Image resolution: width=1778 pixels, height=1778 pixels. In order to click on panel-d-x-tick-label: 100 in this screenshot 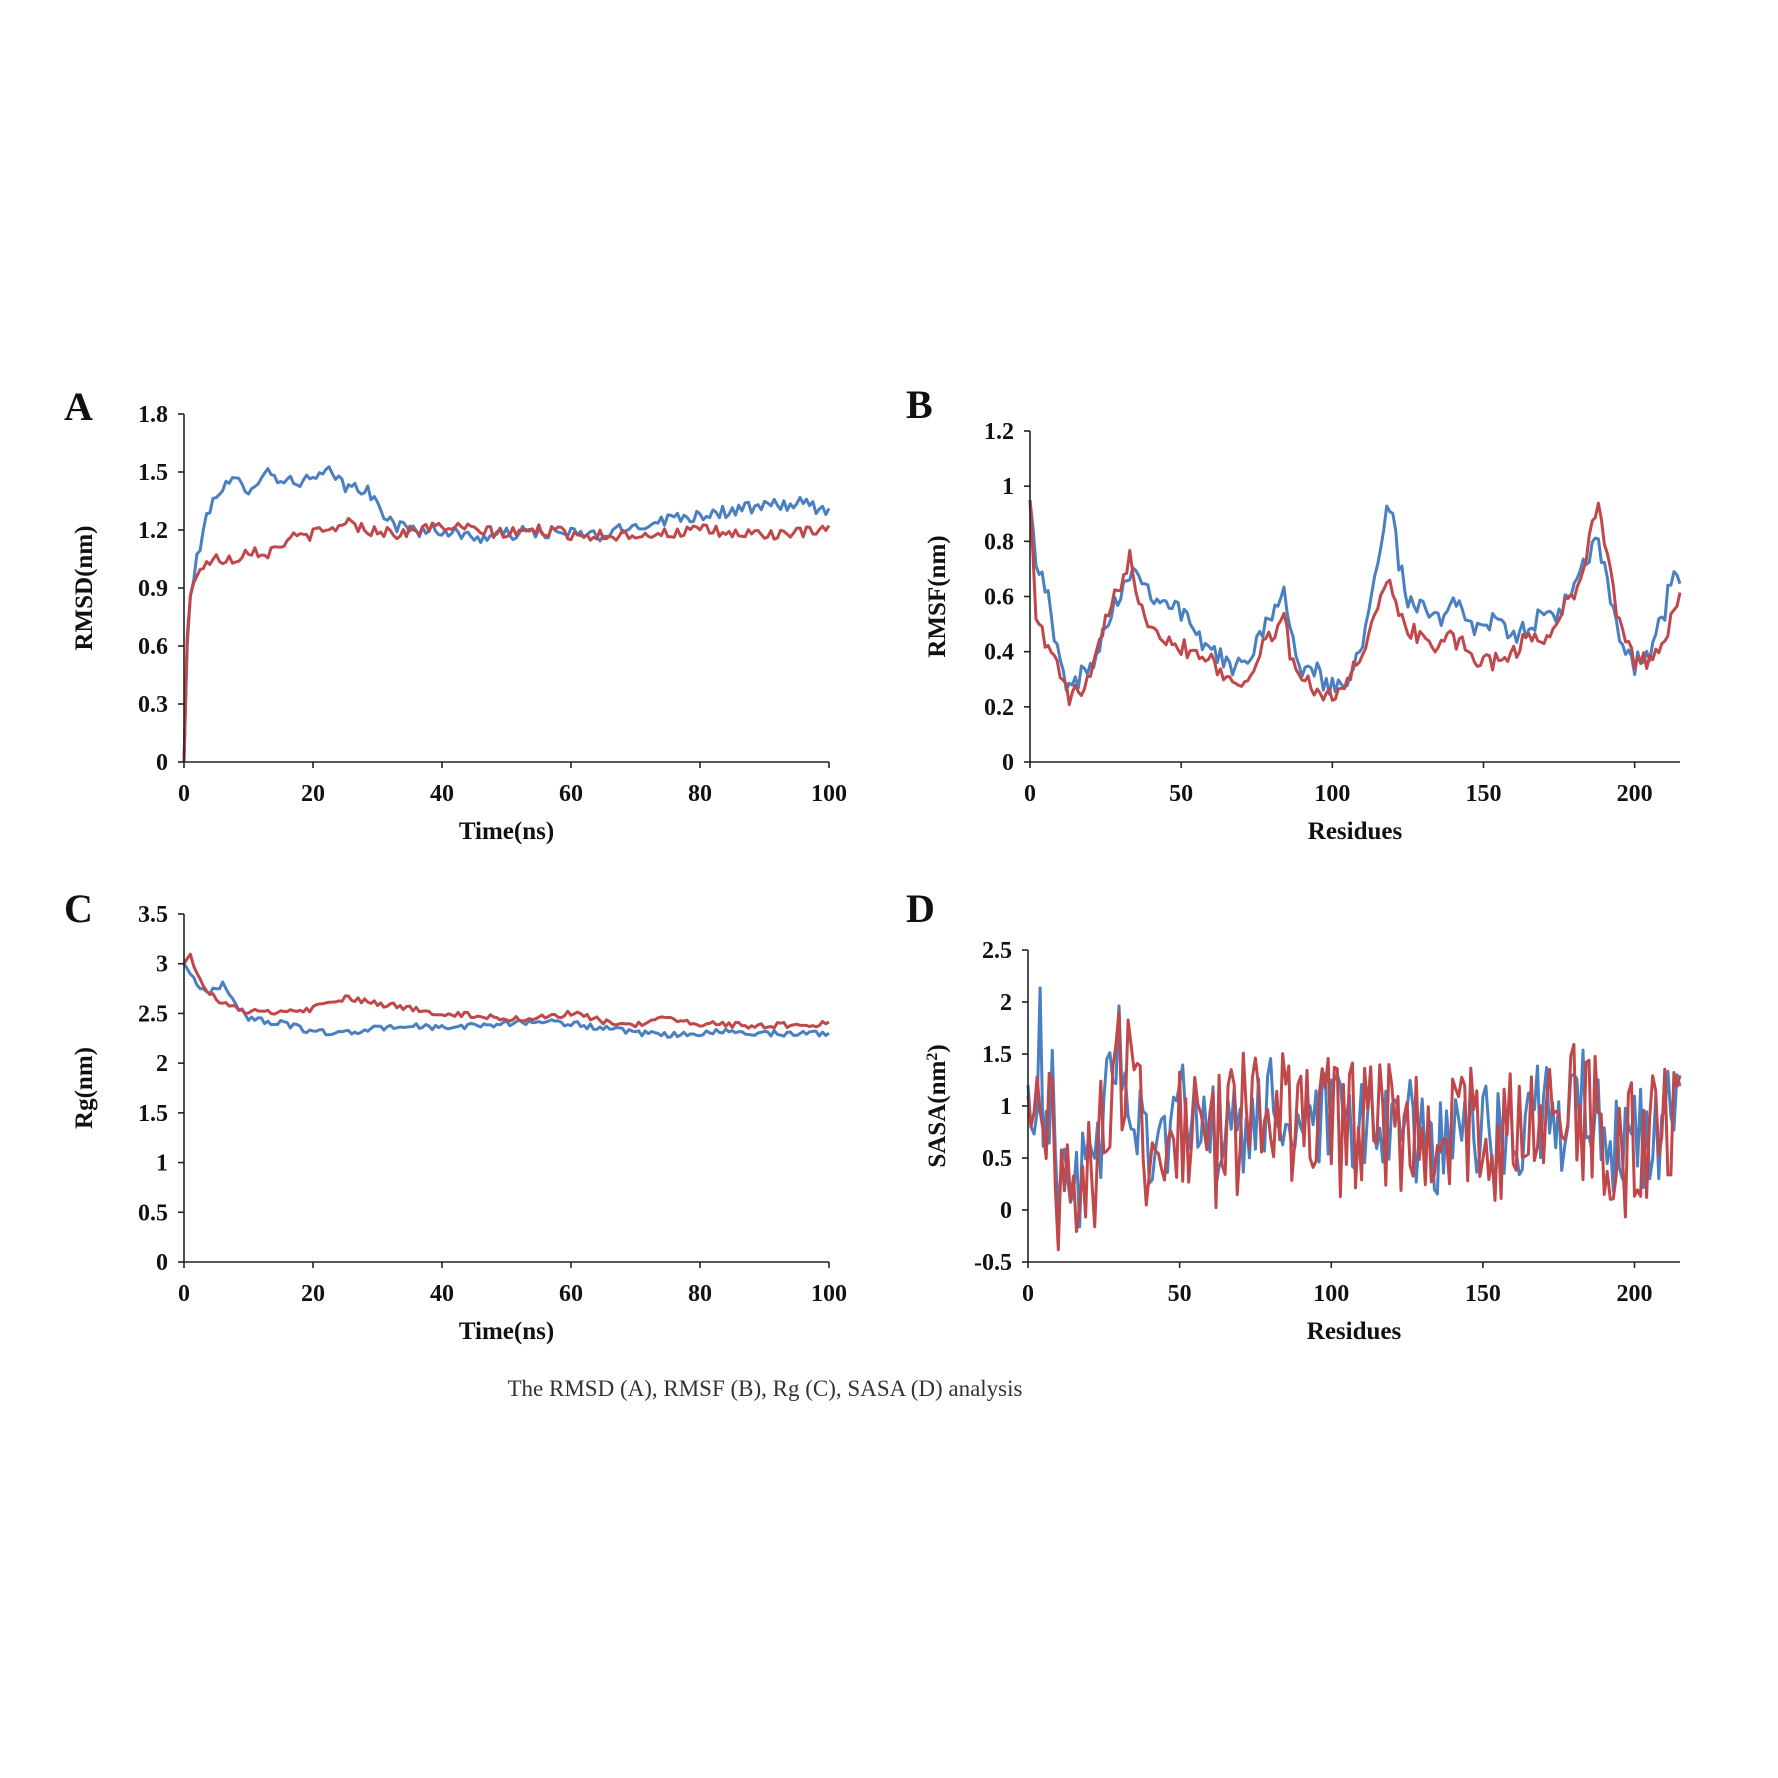, I will do `click(1331, 1294)`.